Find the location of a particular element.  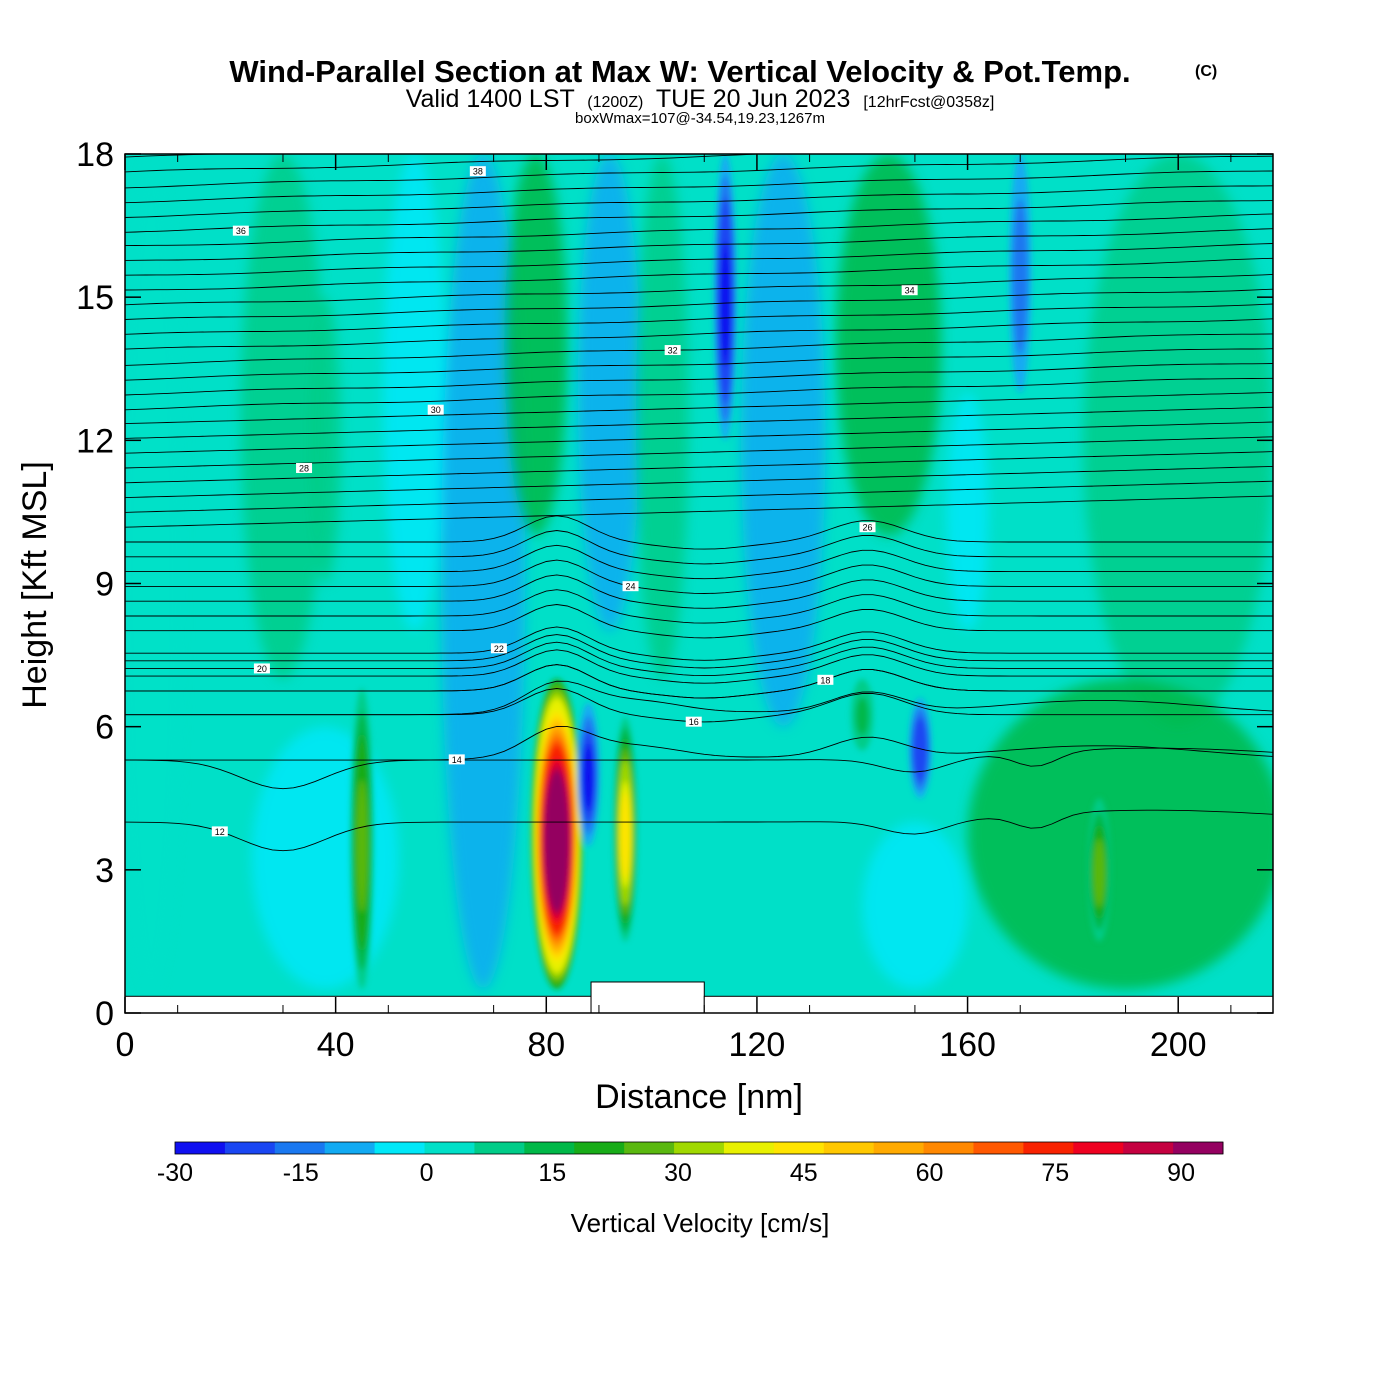

theta-contour-label: 18 is located at coordinates (825, 679).